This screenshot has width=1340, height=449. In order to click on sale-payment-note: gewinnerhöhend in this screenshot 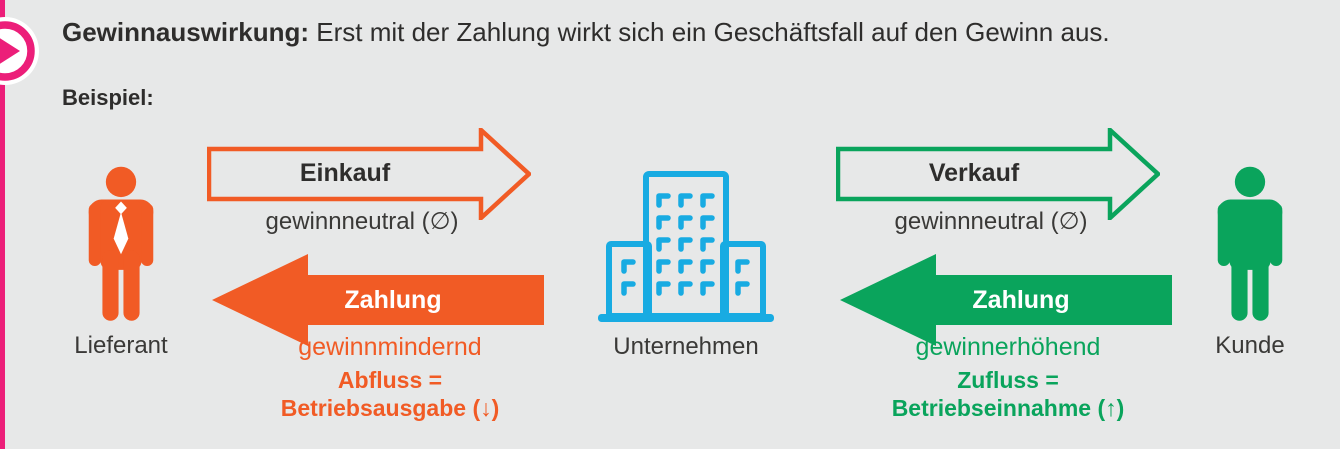, I will do `click(1008, 347)`.